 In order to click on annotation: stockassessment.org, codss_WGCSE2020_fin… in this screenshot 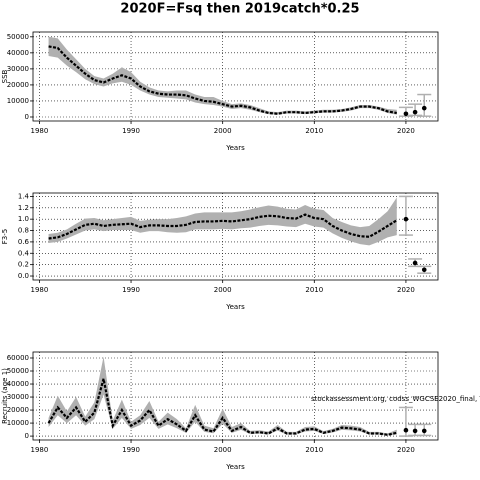, I will do `click(395, 399)`.